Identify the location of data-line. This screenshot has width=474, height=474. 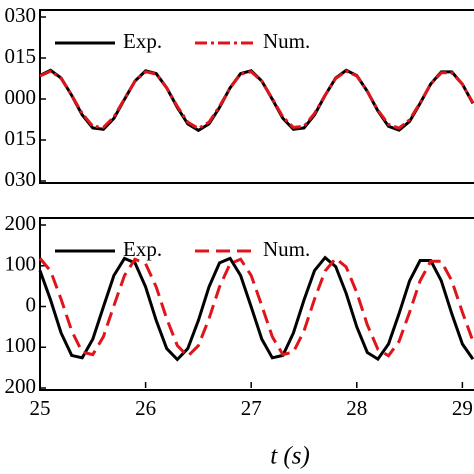
(256, 100).